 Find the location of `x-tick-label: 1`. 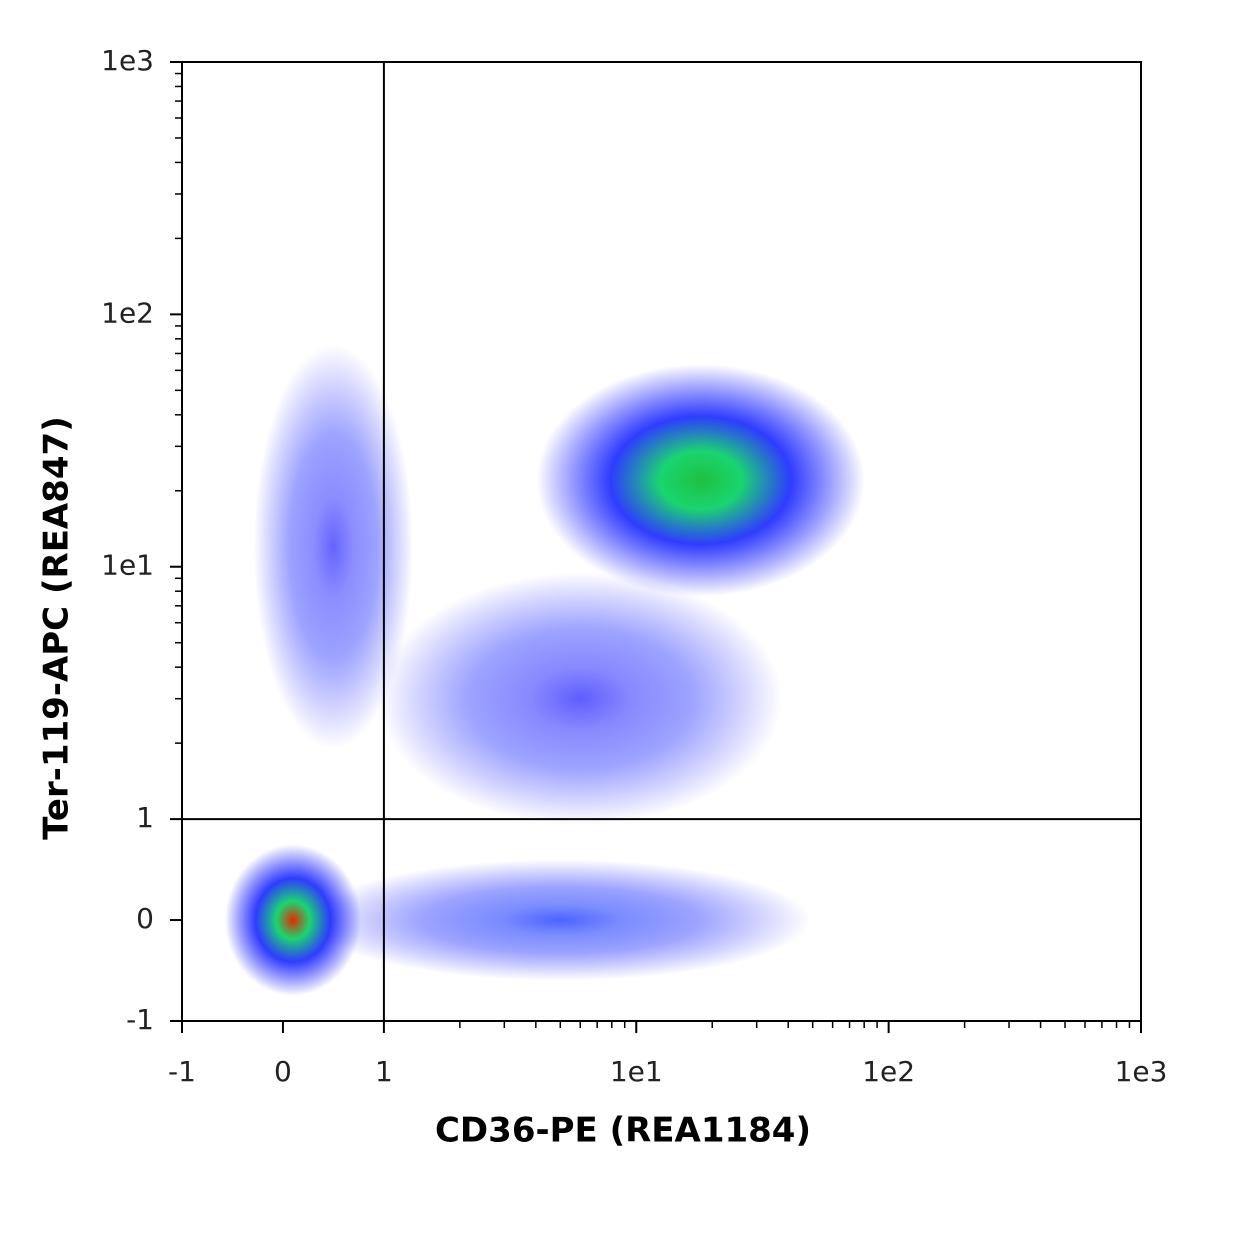

x-tick-label: 1 is located at coordinates (384, 1071).